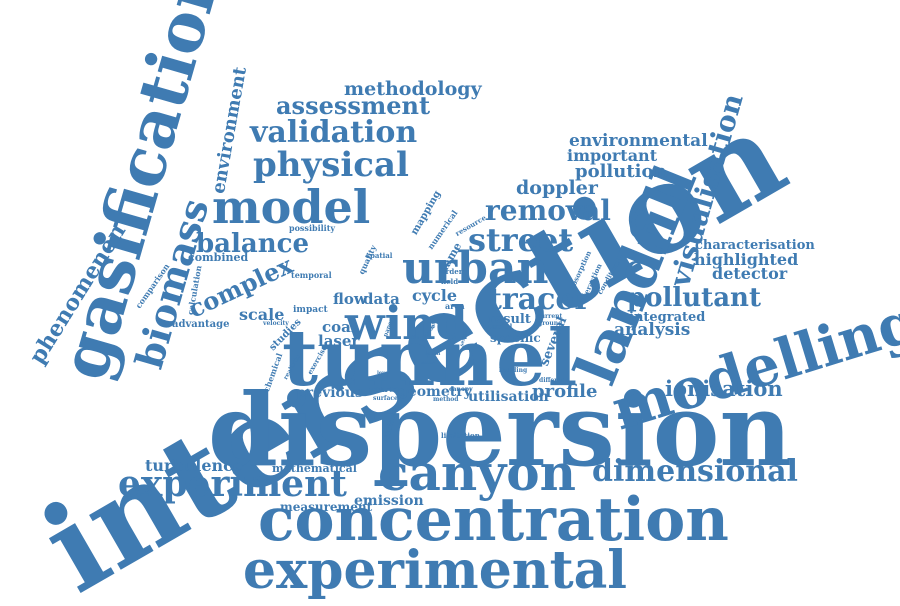  Describe the element at coordinates (415, 338) in the screenshot. I see `word-life: life` at that location.